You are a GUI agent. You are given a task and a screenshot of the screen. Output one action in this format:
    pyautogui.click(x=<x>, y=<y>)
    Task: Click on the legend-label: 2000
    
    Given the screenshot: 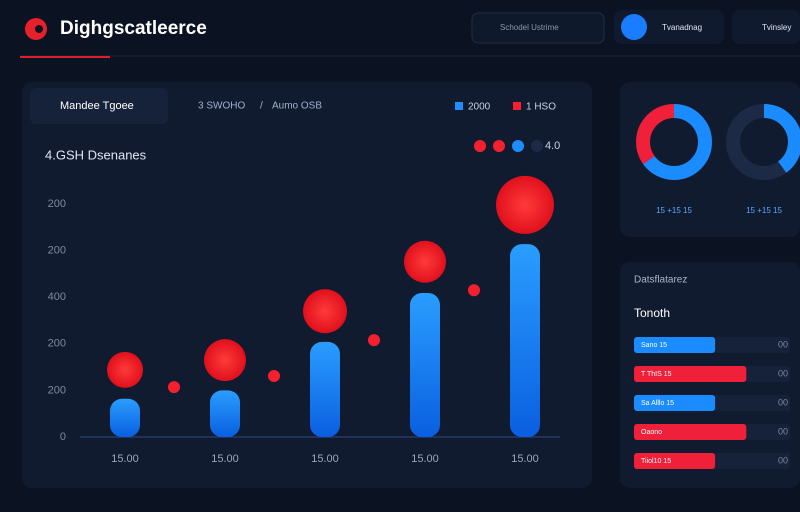 What is the action you would take?
    pyautogui.click(x=479, y=107)
    